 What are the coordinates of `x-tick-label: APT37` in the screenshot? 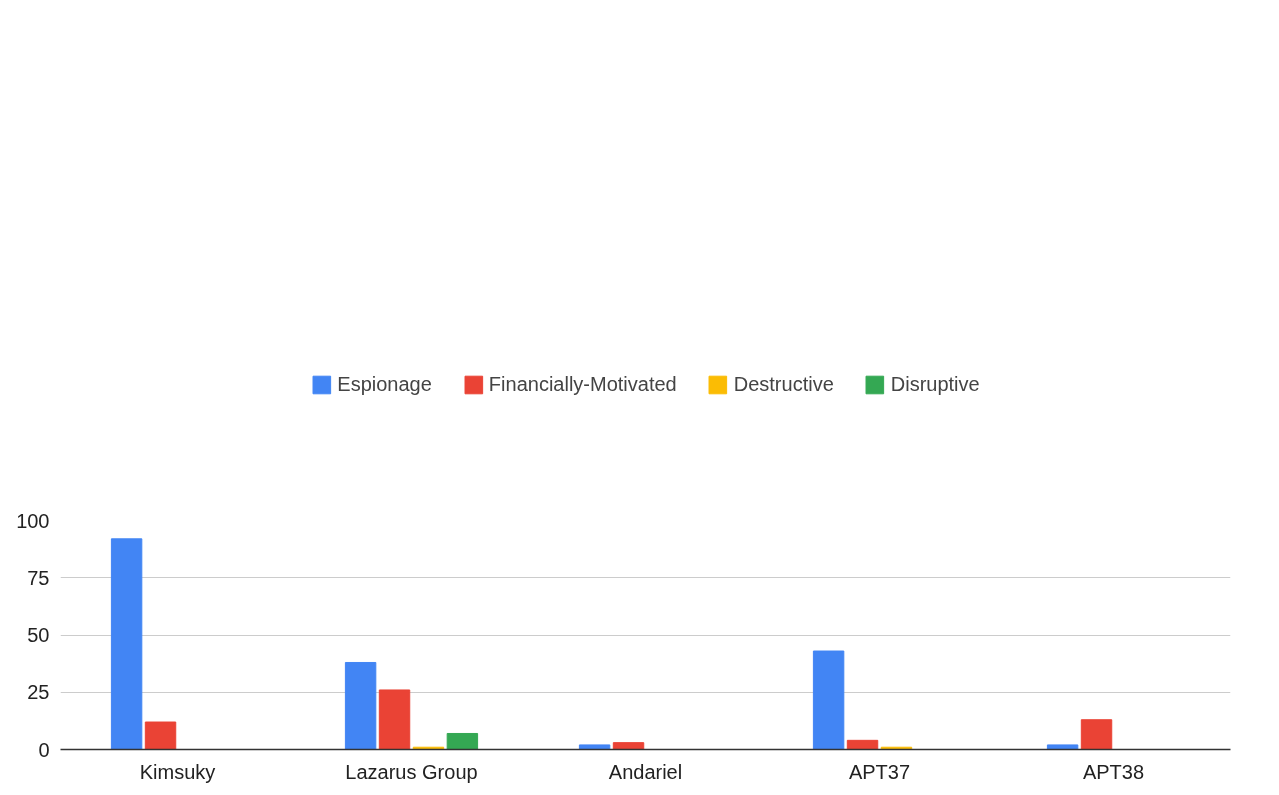 It's located at (879, 771).